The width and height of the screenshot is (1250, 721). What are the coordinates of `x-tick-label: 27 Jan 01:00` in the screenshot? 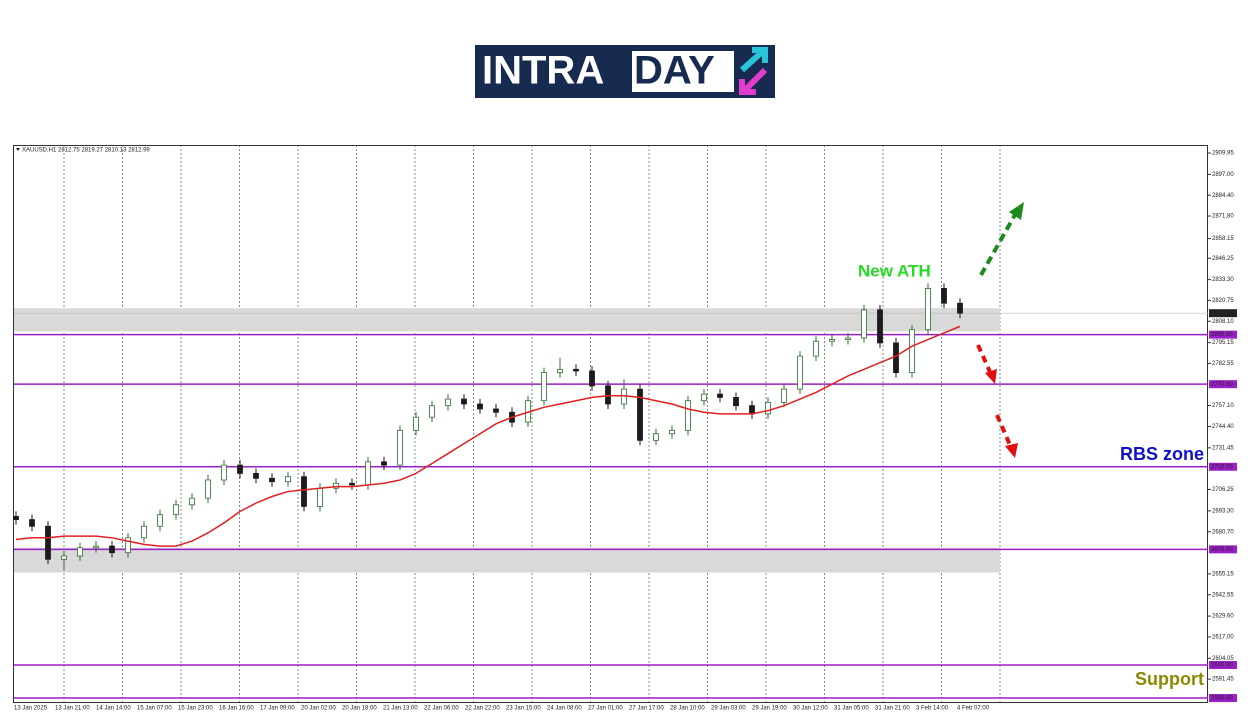 It's located at (605, 709).